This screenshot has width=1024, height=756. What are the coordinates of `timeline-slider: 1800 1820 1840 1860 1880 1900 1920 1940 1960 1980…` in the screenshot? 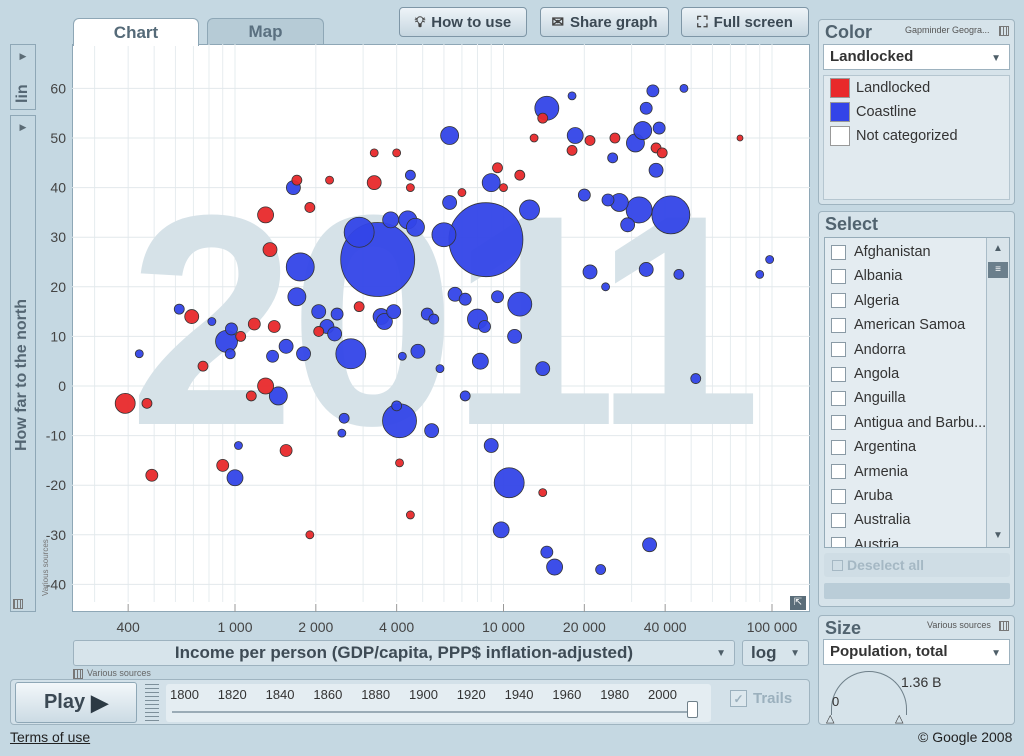 It's located at (438, 703).